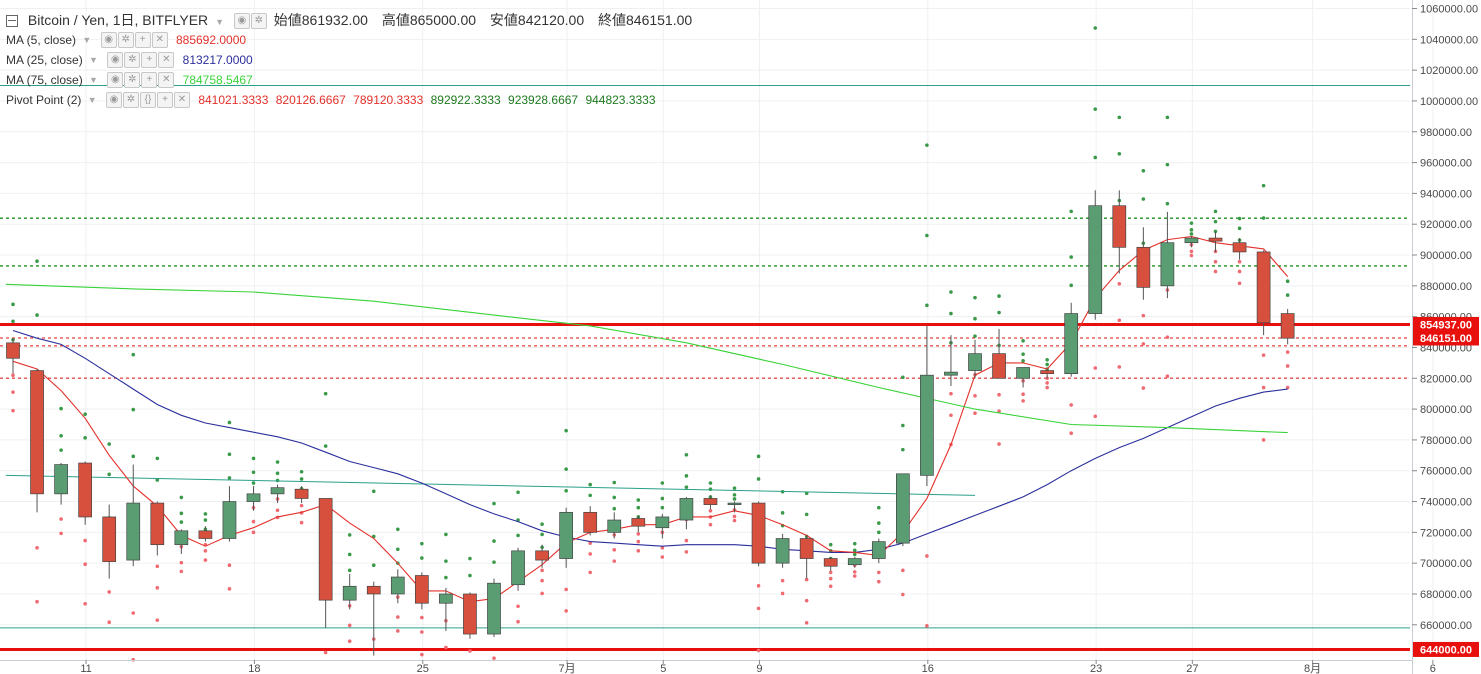 The height and width of the screenshot is (674, 1481). Describe the element at coordinates (41, 40) in the screenshot. I see `indicator-name: MA (5, close)` at that location.